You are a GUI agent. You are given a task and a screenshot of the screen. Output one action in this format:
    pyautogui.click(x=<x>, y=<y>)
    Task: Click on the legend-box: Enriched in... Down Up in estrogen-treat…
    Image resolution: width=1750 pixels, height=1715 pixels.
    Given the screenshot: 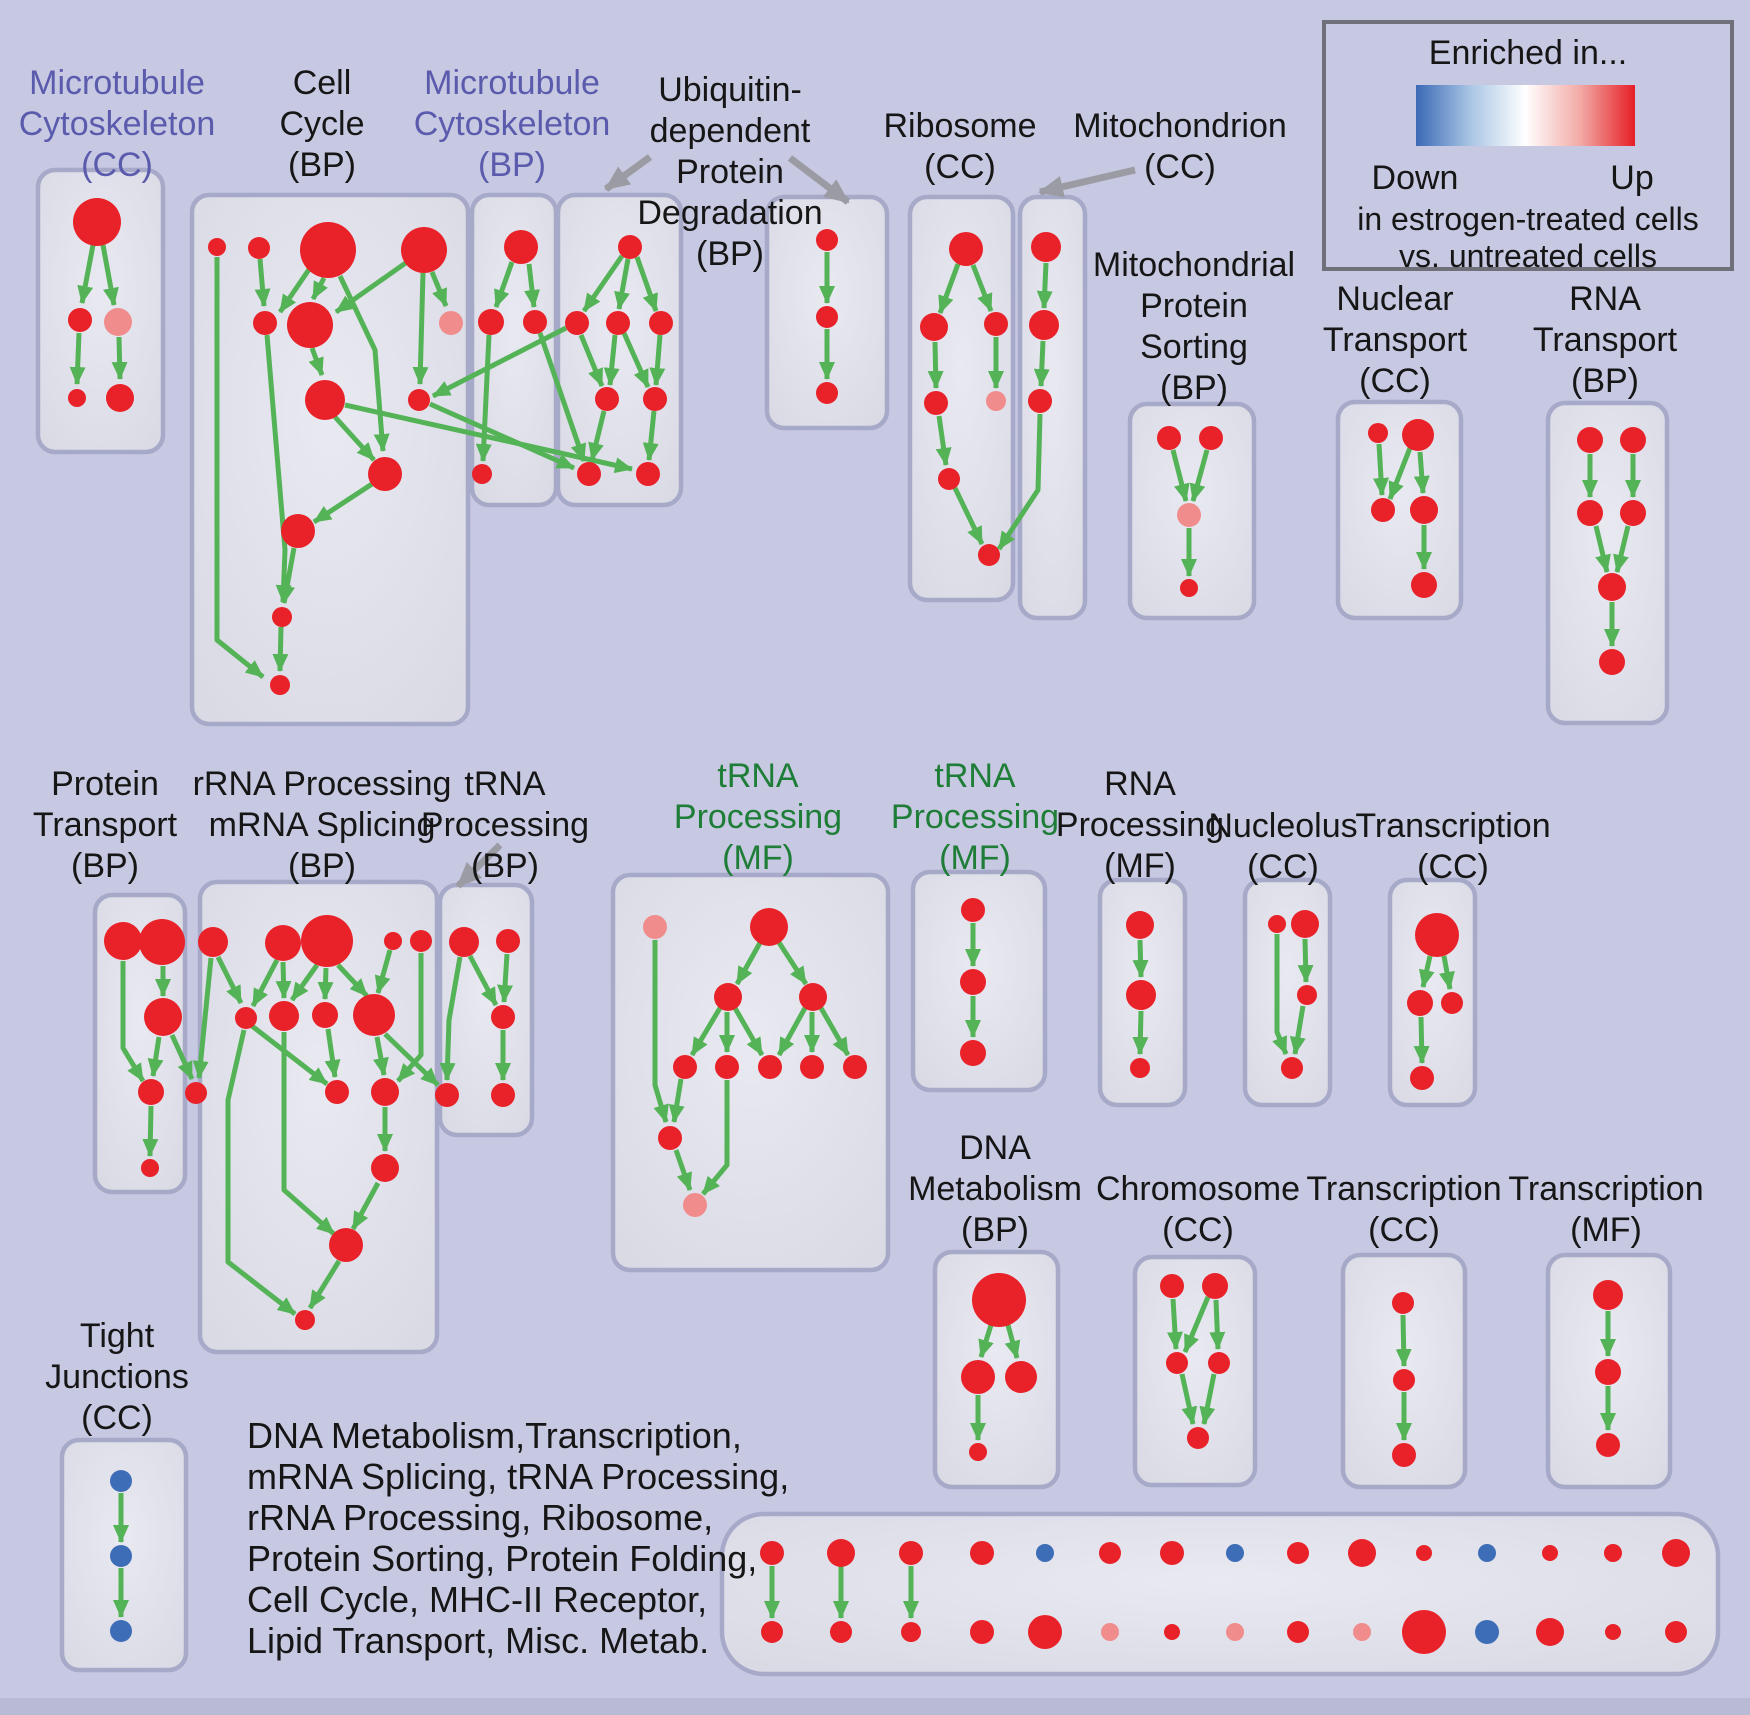 What is the action you would take?
    pyautogui.click(x=1528, y=147)
    